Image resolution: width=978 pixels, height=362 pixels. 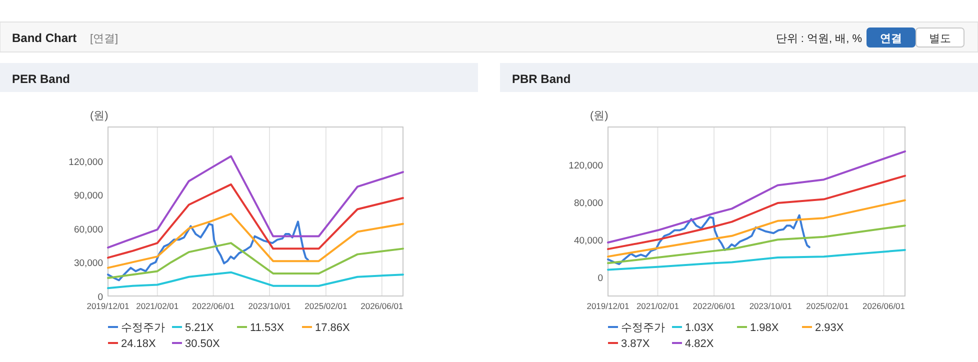 What do you see at coordinates (541, 79) in the screenshot?
I see `chart-title: PBR Band` at bounding box center [541, 79].